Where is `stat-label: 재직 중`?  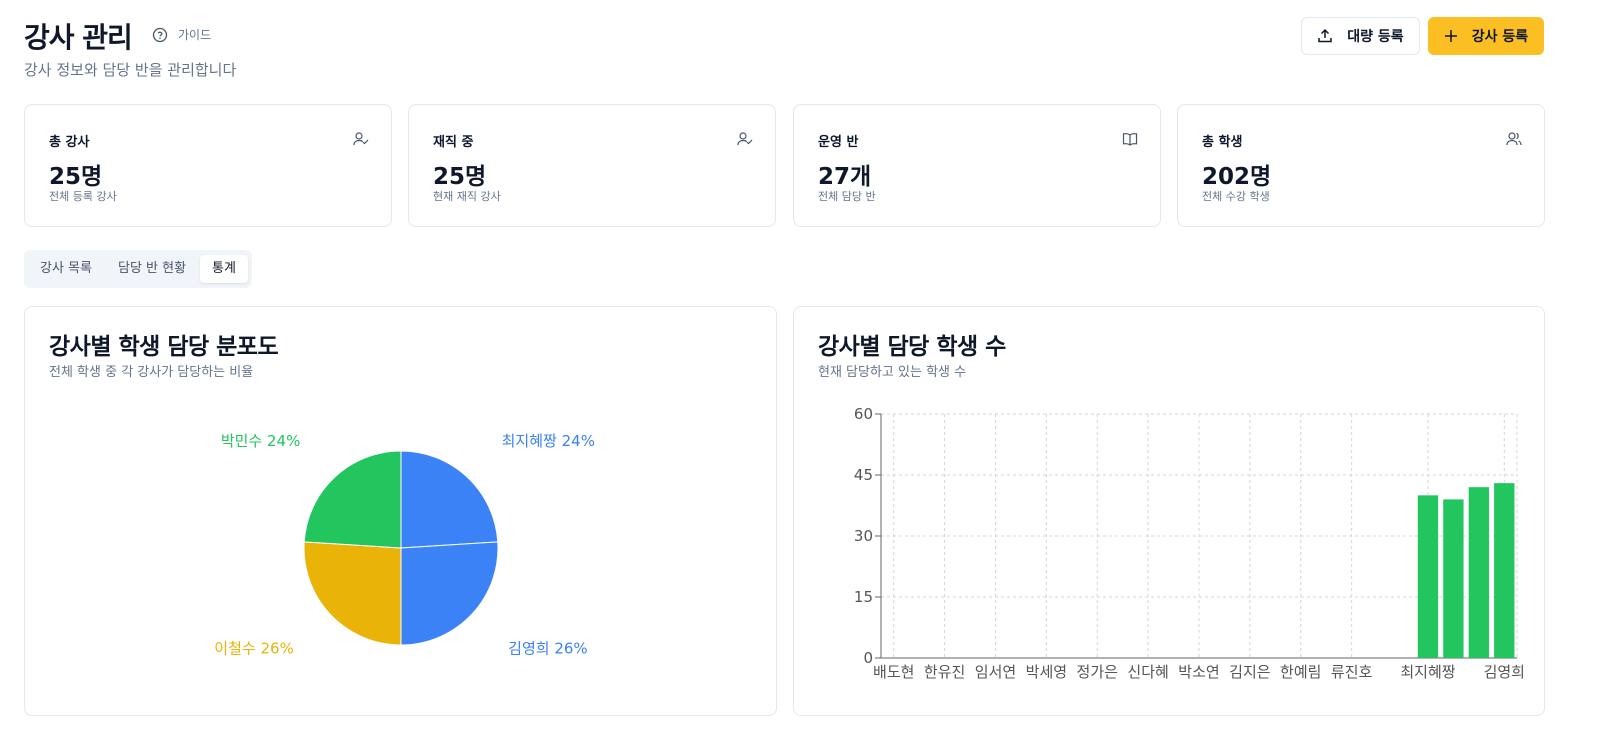 stat-label: 재직 중 is located at coordinates (453, 142).